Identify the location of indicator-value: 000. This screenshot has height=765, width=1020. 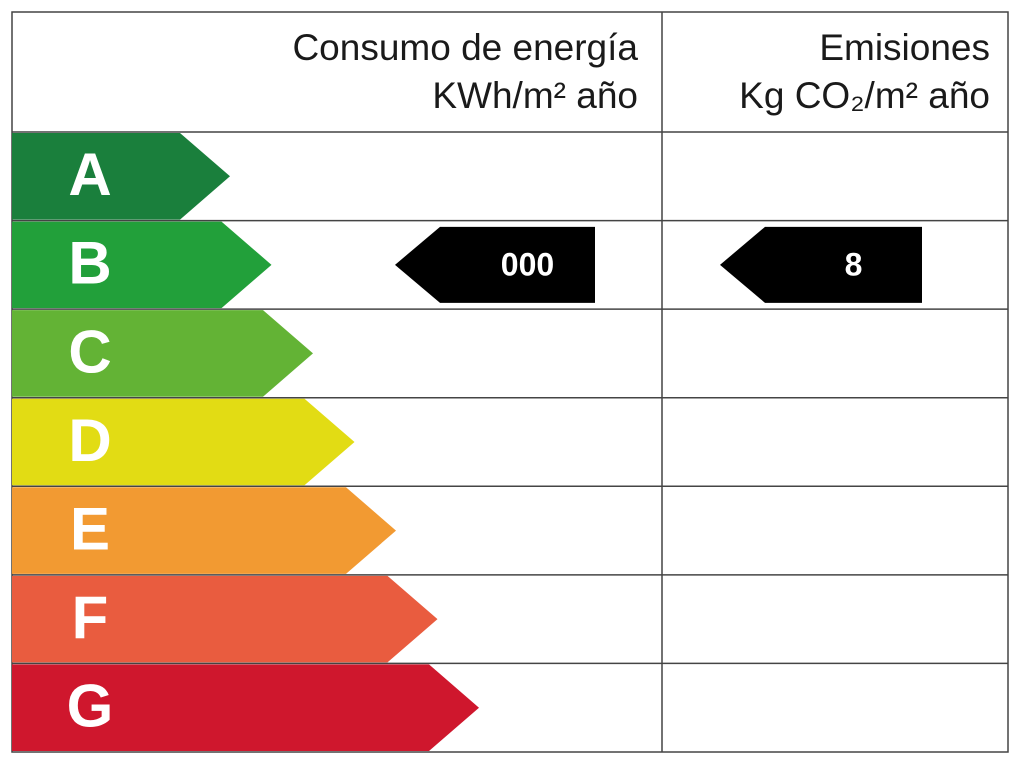
(527, 264).